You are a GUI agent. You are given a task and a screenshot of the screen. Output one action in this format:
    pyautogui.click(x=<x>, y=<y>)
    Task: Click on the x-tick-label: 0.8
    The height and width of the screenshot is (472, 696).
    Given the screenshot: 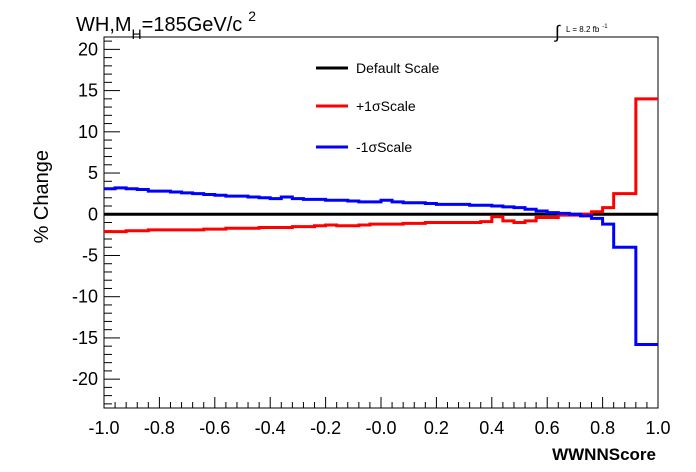 What is the action you would take?
    pyautogui.click(x=602, y=428)
    